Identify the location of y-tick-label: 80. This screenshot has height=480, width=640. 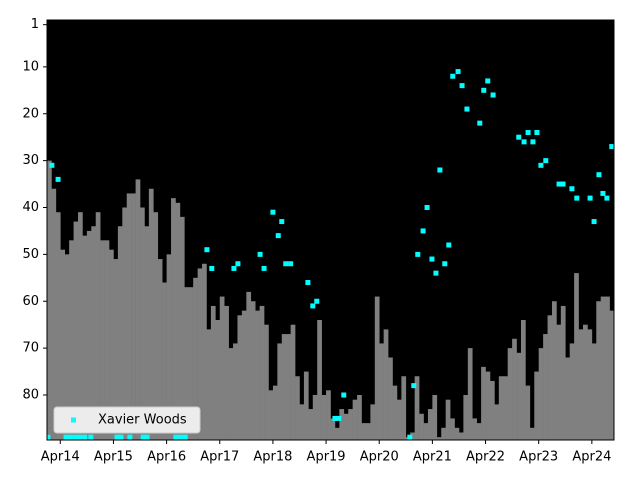
(30, 395).